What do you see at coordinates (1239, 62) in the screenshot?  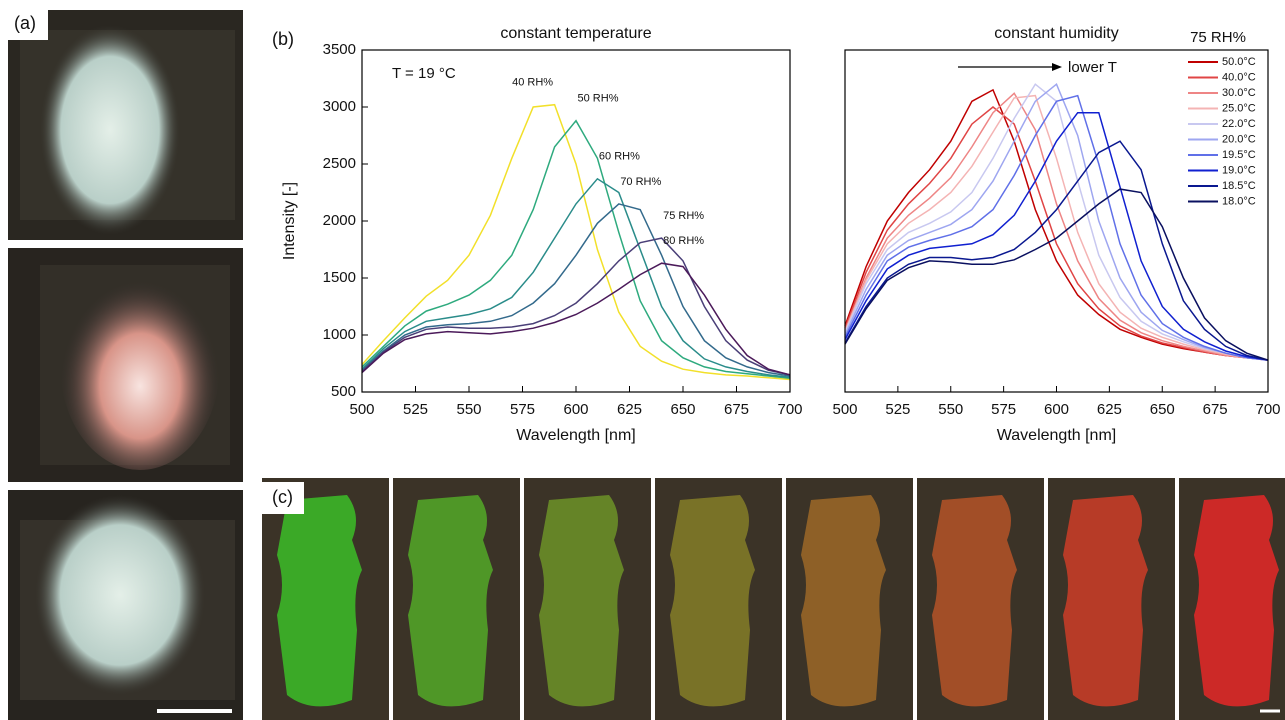 I see `legend-label: 50.0°C` at bounding box center [1239, 62].